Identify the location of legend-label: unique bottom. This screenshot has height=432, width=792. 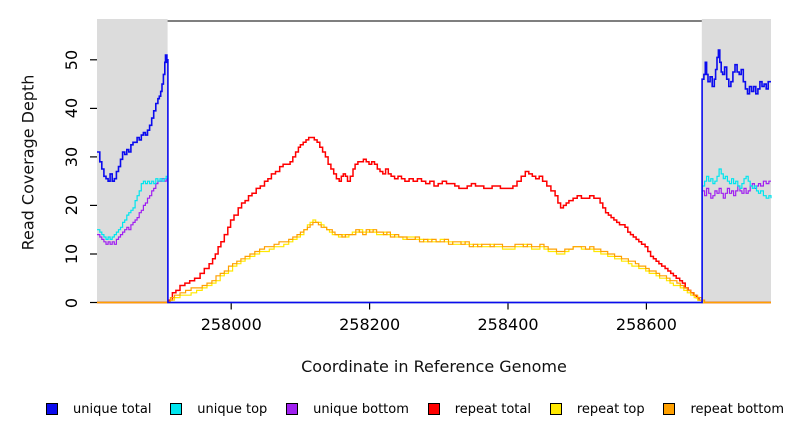
(361, 409).